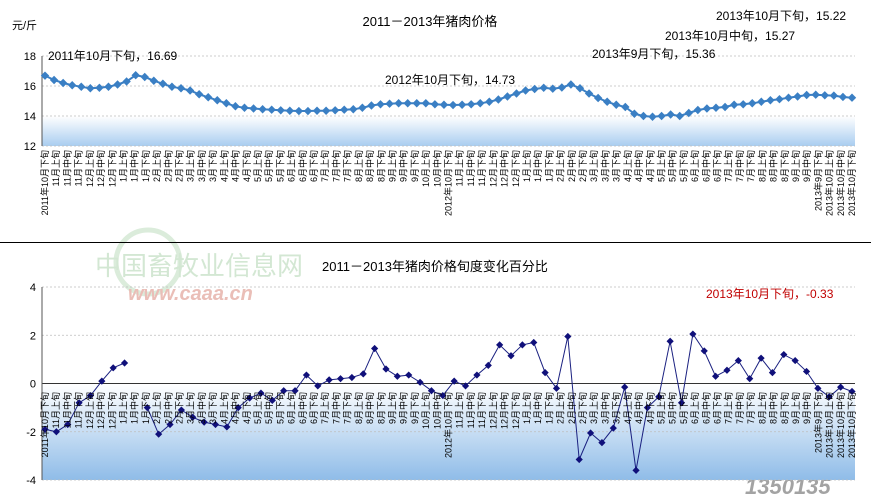 Image resolution: width=871 pixels, height=503 pixels. Describe the element at coordinates (212, 408) in the screenshot. I see `bottom-xtick-label: 3月下旬` at that location.